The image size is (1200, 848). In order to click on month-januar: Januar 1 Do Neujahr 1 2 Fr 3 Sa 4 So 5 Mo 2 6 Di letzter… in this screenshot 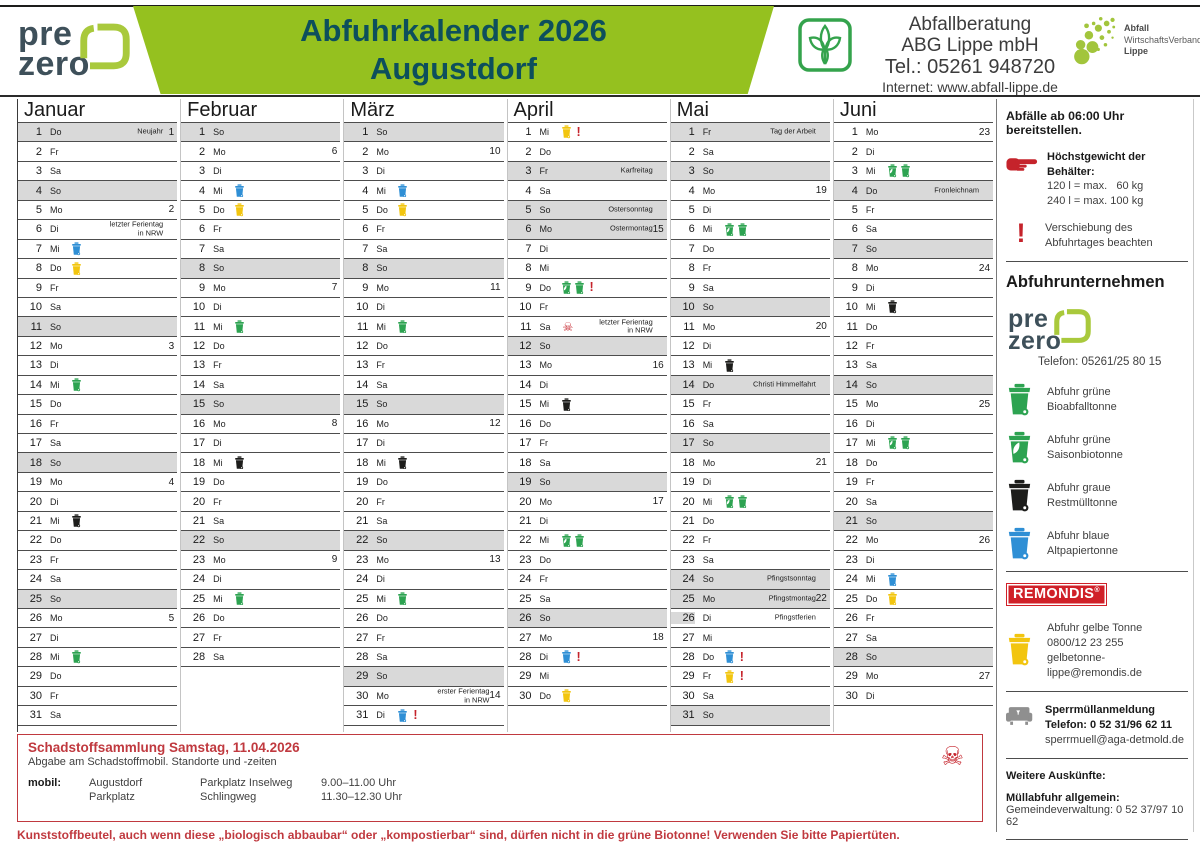, I will do `click(100, 415)`.